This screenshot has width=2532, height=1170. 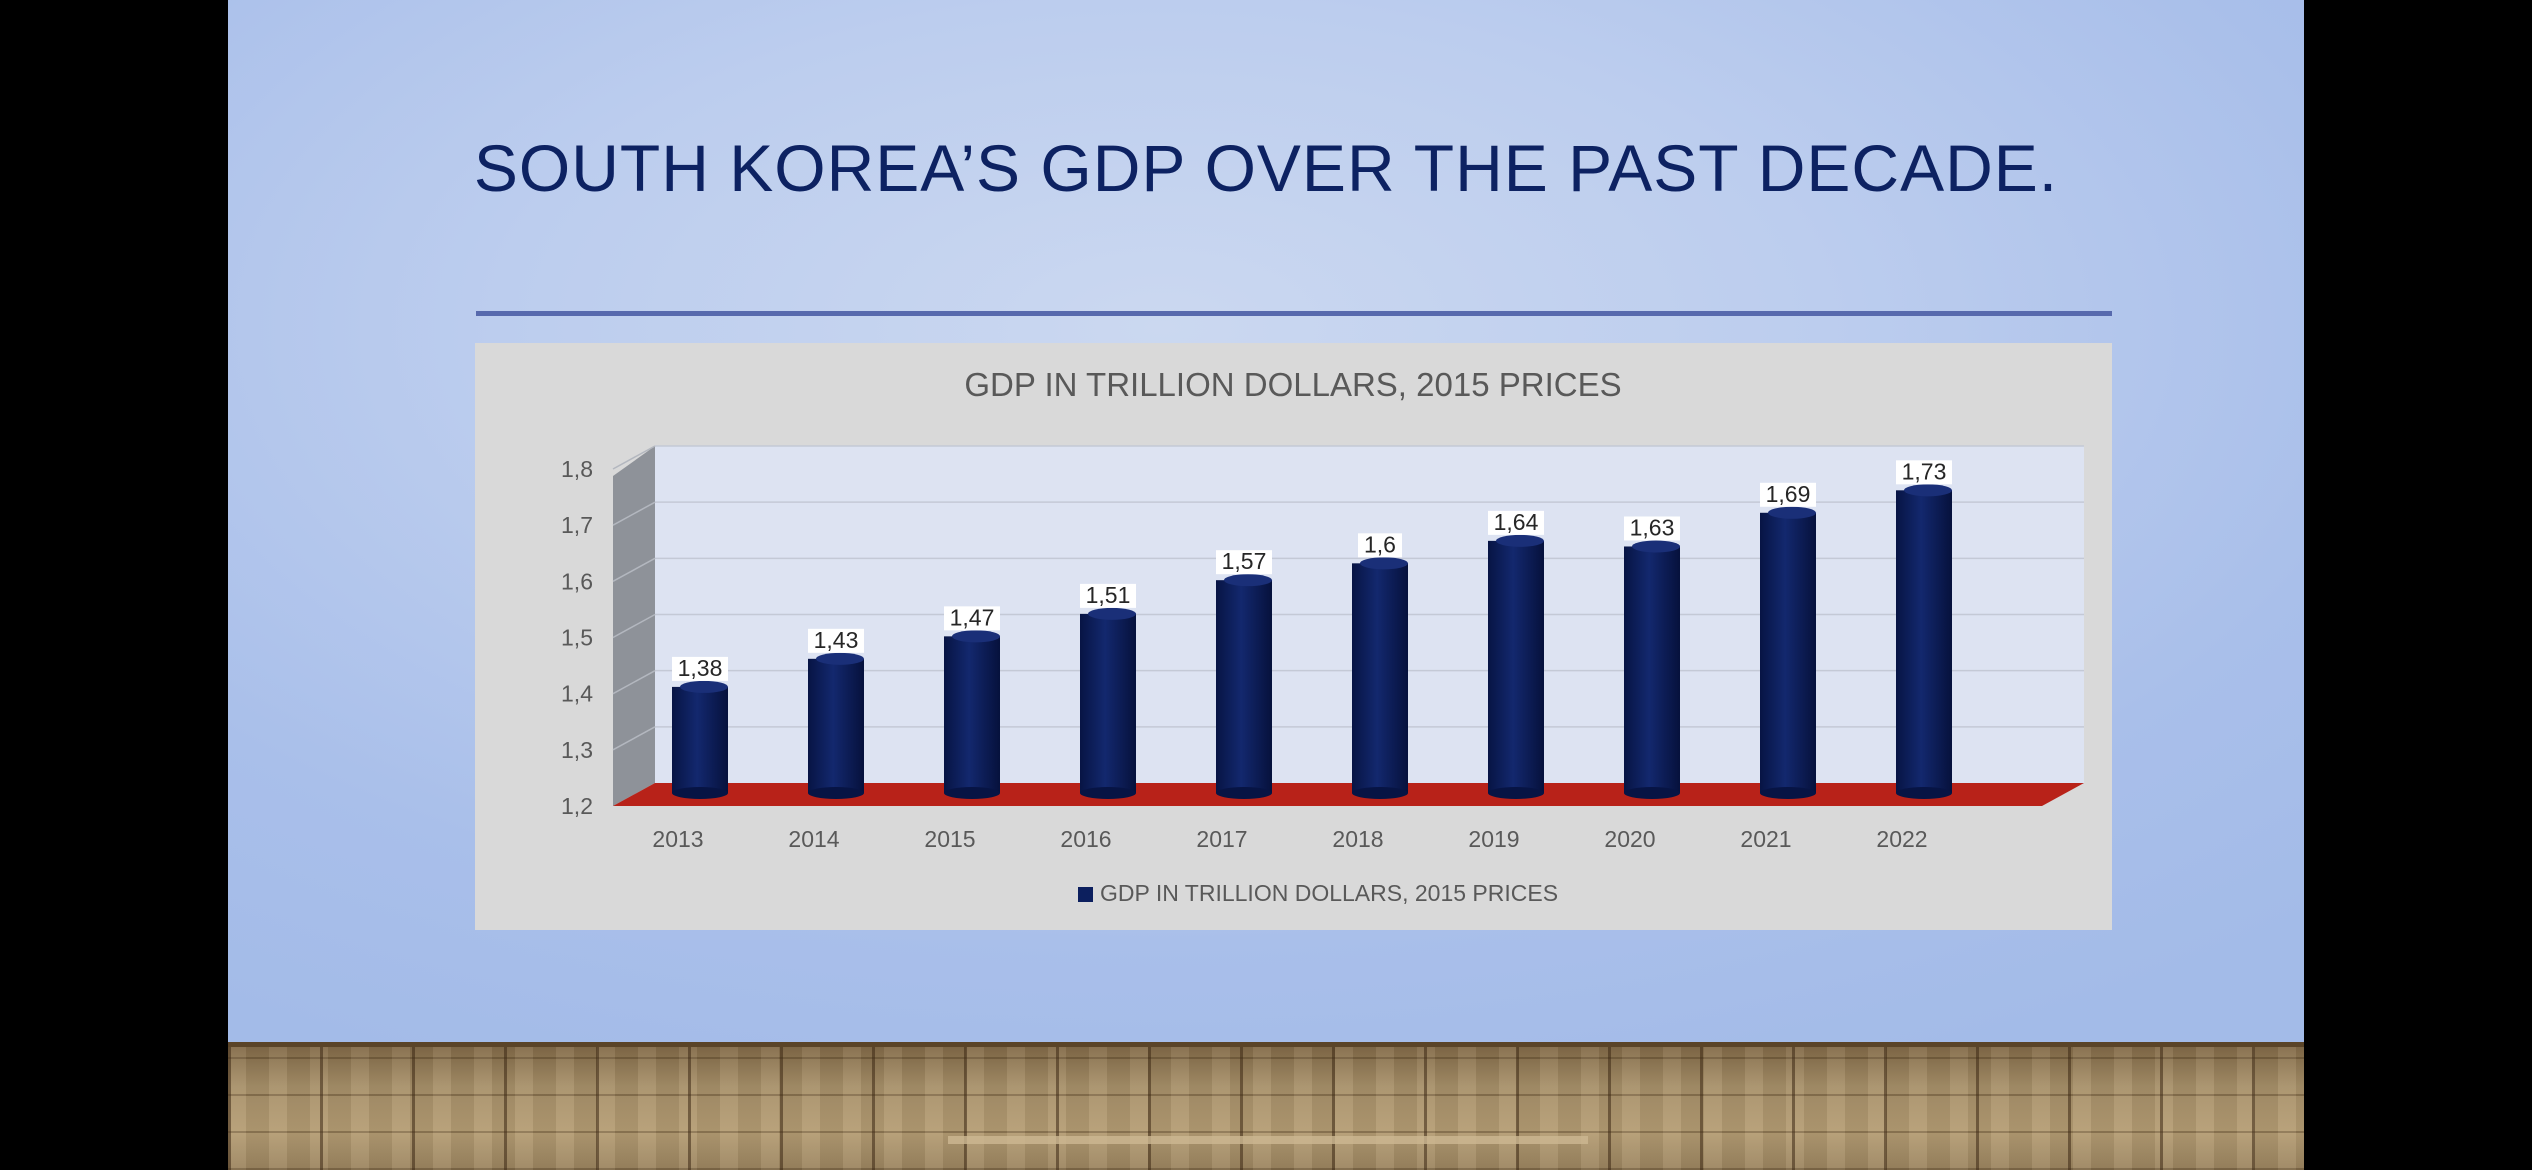 I want to click on legend: GDP IN TRILLION DOLLARS, 2015 PRICES, so click(x=1318, y=893).